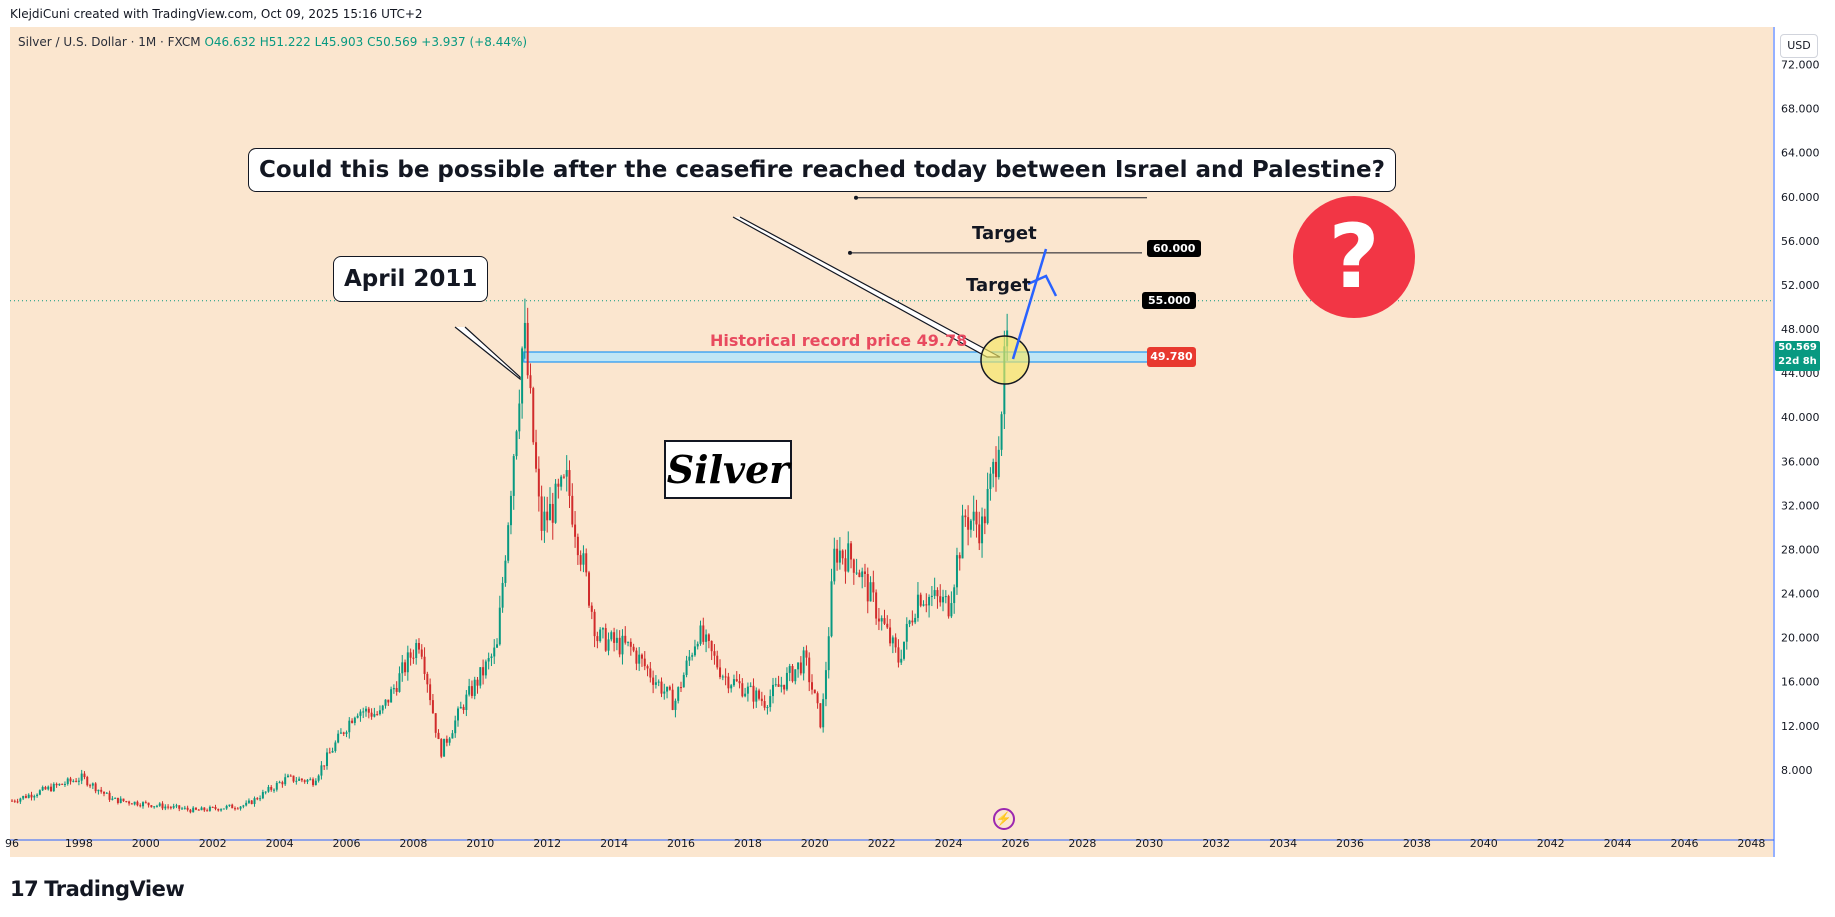  I want to click on y-tick-label: 24.000, so click(1800, 594).